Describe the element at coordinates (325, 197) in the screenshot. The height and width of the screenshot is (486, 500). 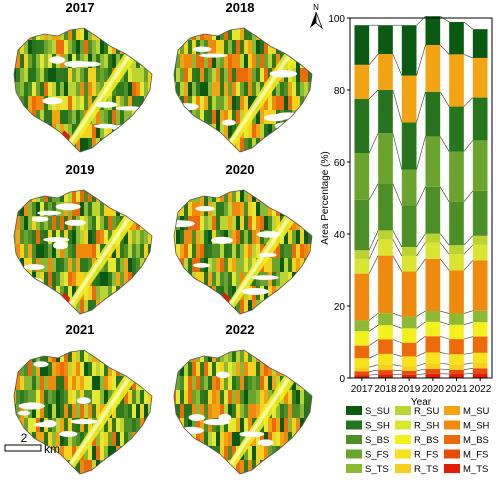
I see `y-axis-title: Area Percentage (%)` at that location.